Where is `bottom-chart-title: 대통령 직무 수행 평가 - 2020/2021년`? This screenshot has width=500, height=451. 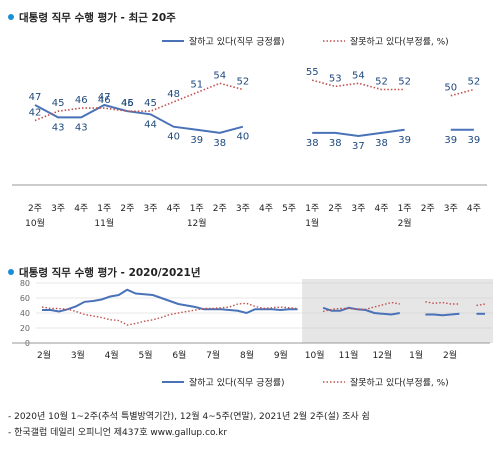 bottom-chart-title: 대통령 직무 수행 평가 - 2020/2021년 is located at coordinates (104, 272).